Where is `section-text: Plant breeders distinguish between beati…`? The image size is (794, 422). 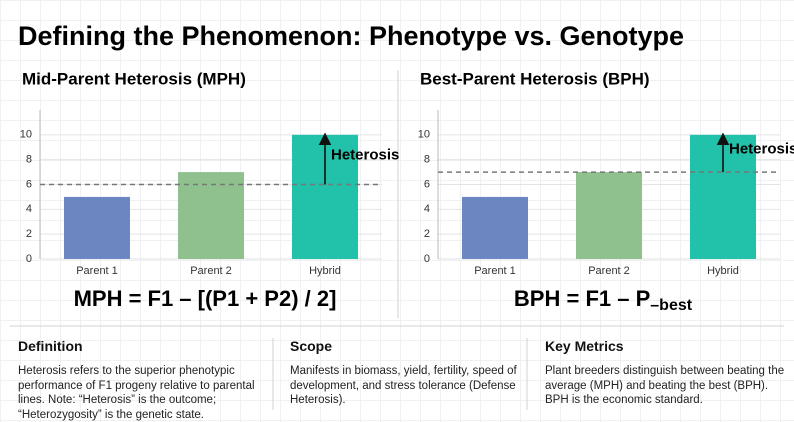 section-text: Plant breeders distinguish between beati… is located at coordinates (665, 385).